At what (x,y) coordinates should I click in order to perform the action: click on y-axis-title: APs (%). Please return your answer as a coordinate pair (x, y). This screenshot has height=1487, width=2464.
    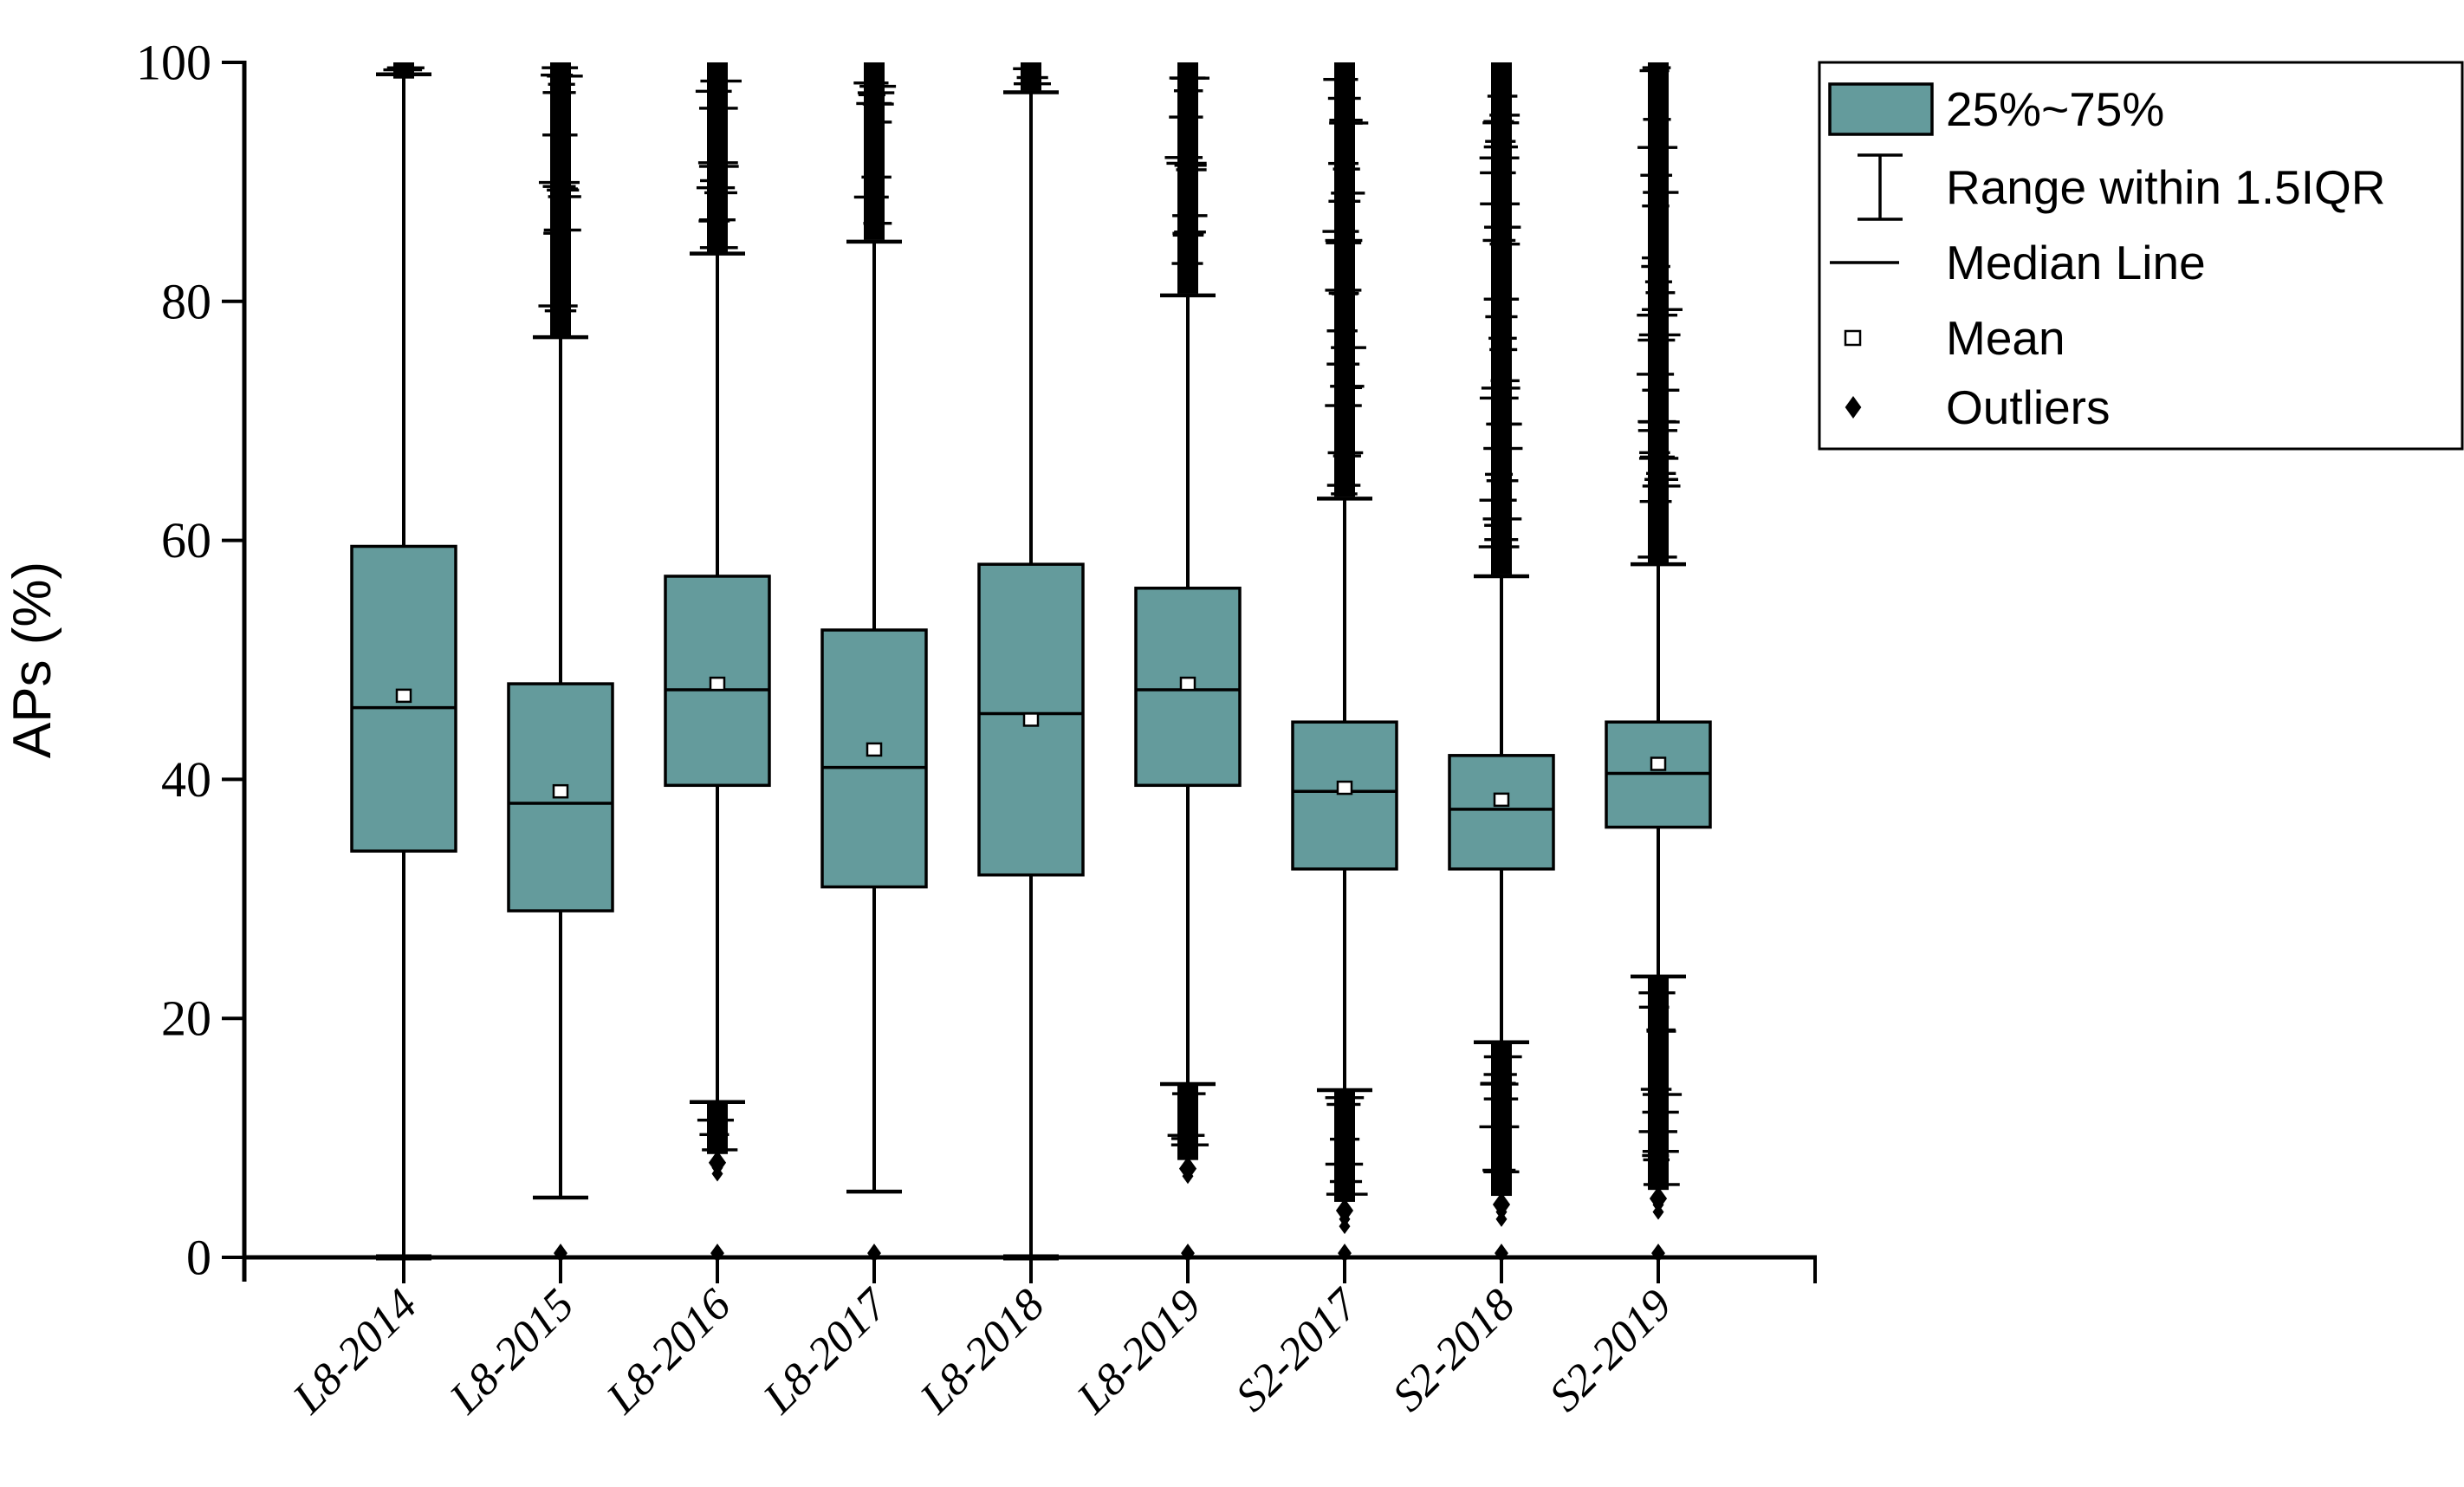
    Looking at the image, I should click on (32, 660).